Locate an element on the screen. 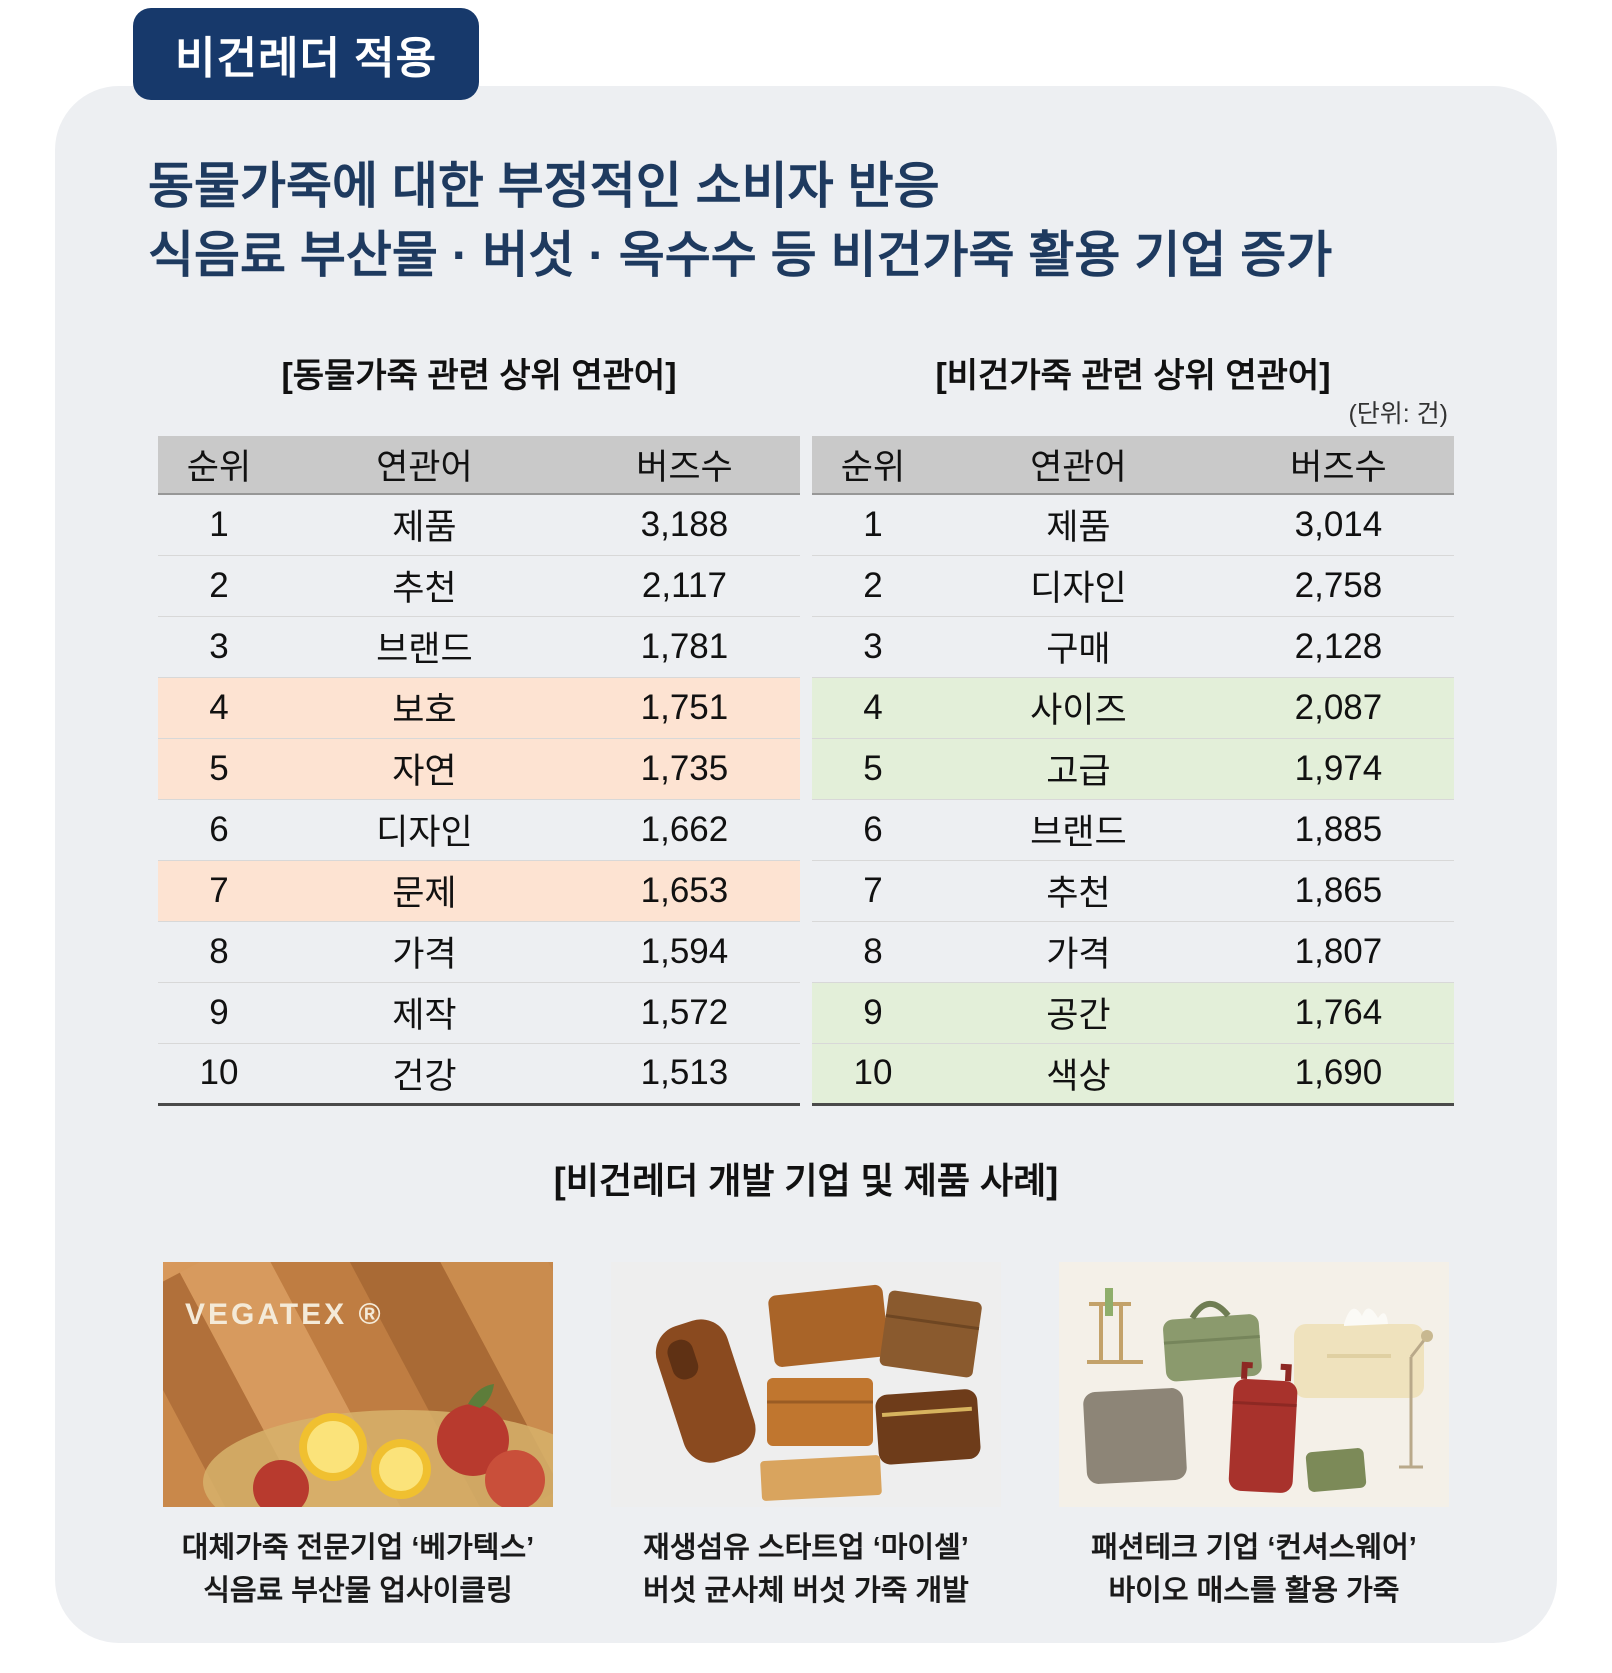  table-row: 3 브랜드 1,781 is located at coordinates (479, 647).